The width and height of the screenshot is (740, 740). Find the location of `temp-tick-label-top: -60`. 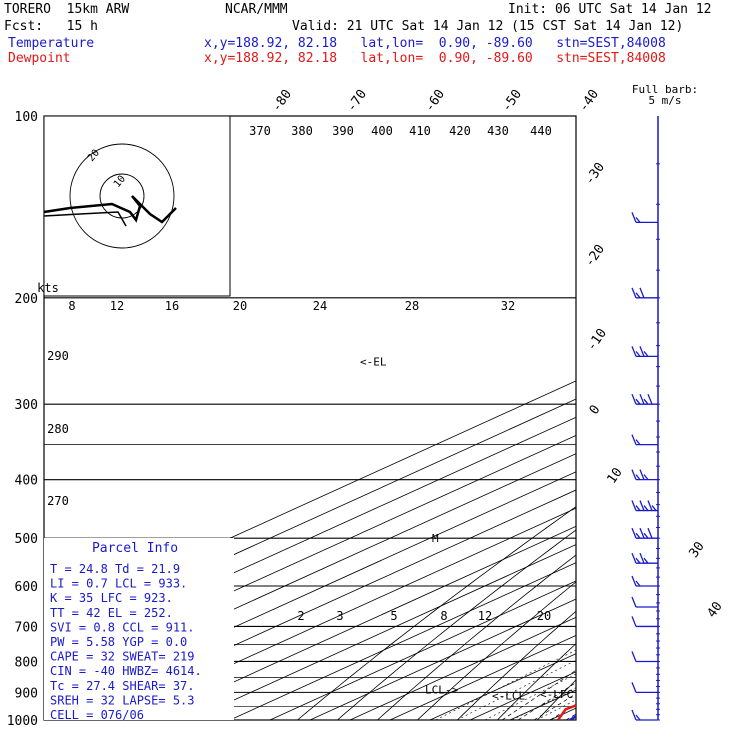

temp-tick-label-top: -60 is located at coordinates (435, 101).